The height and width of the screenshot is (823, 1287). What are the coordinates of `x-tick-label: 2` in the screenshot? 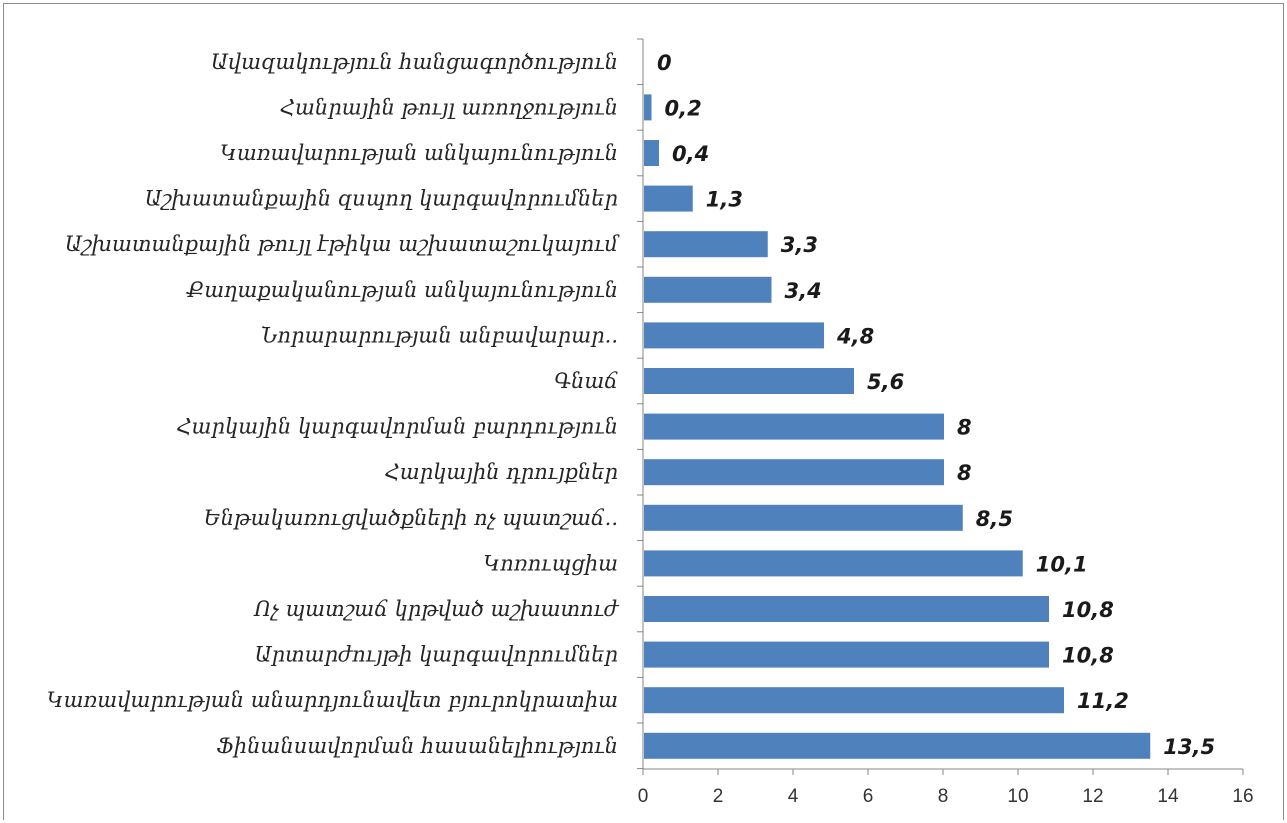 It's located at (718, 796).